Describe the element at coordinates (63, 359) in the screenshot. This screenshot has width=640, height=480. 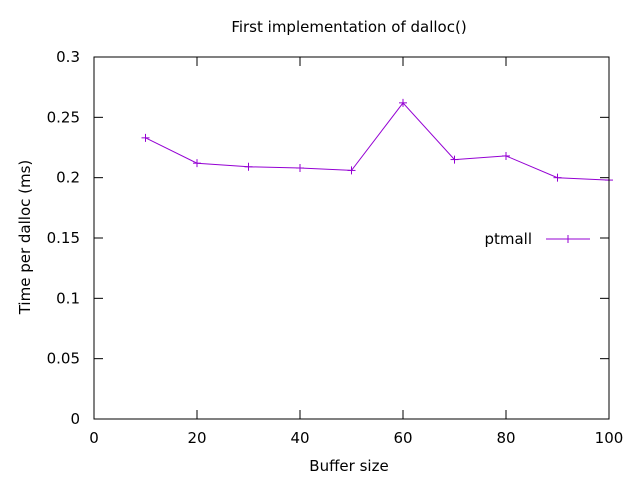
I see `y-tick-label: 0.05` at that location.